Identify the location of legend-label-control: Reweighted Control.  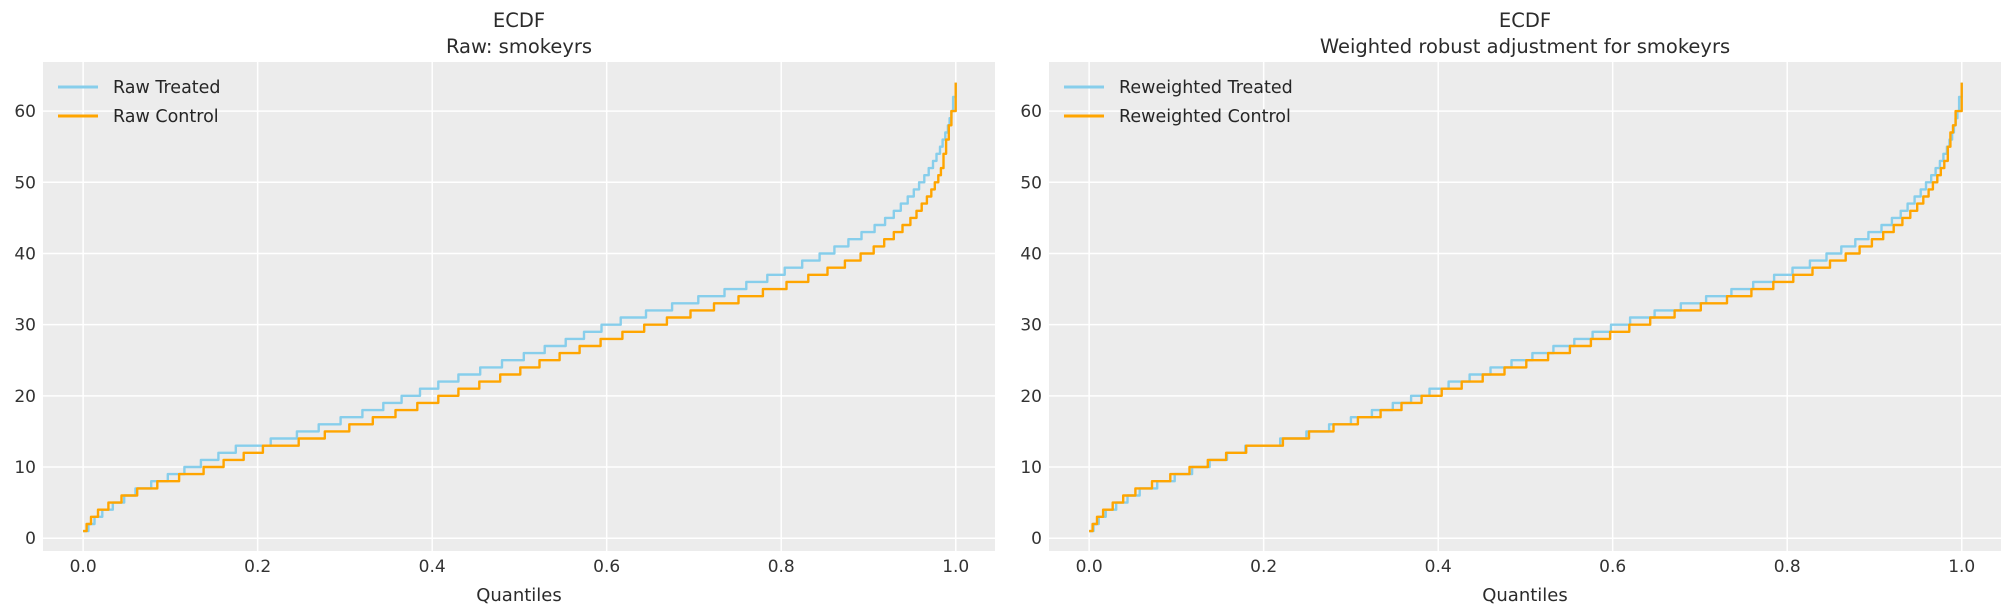
(1205, 117).